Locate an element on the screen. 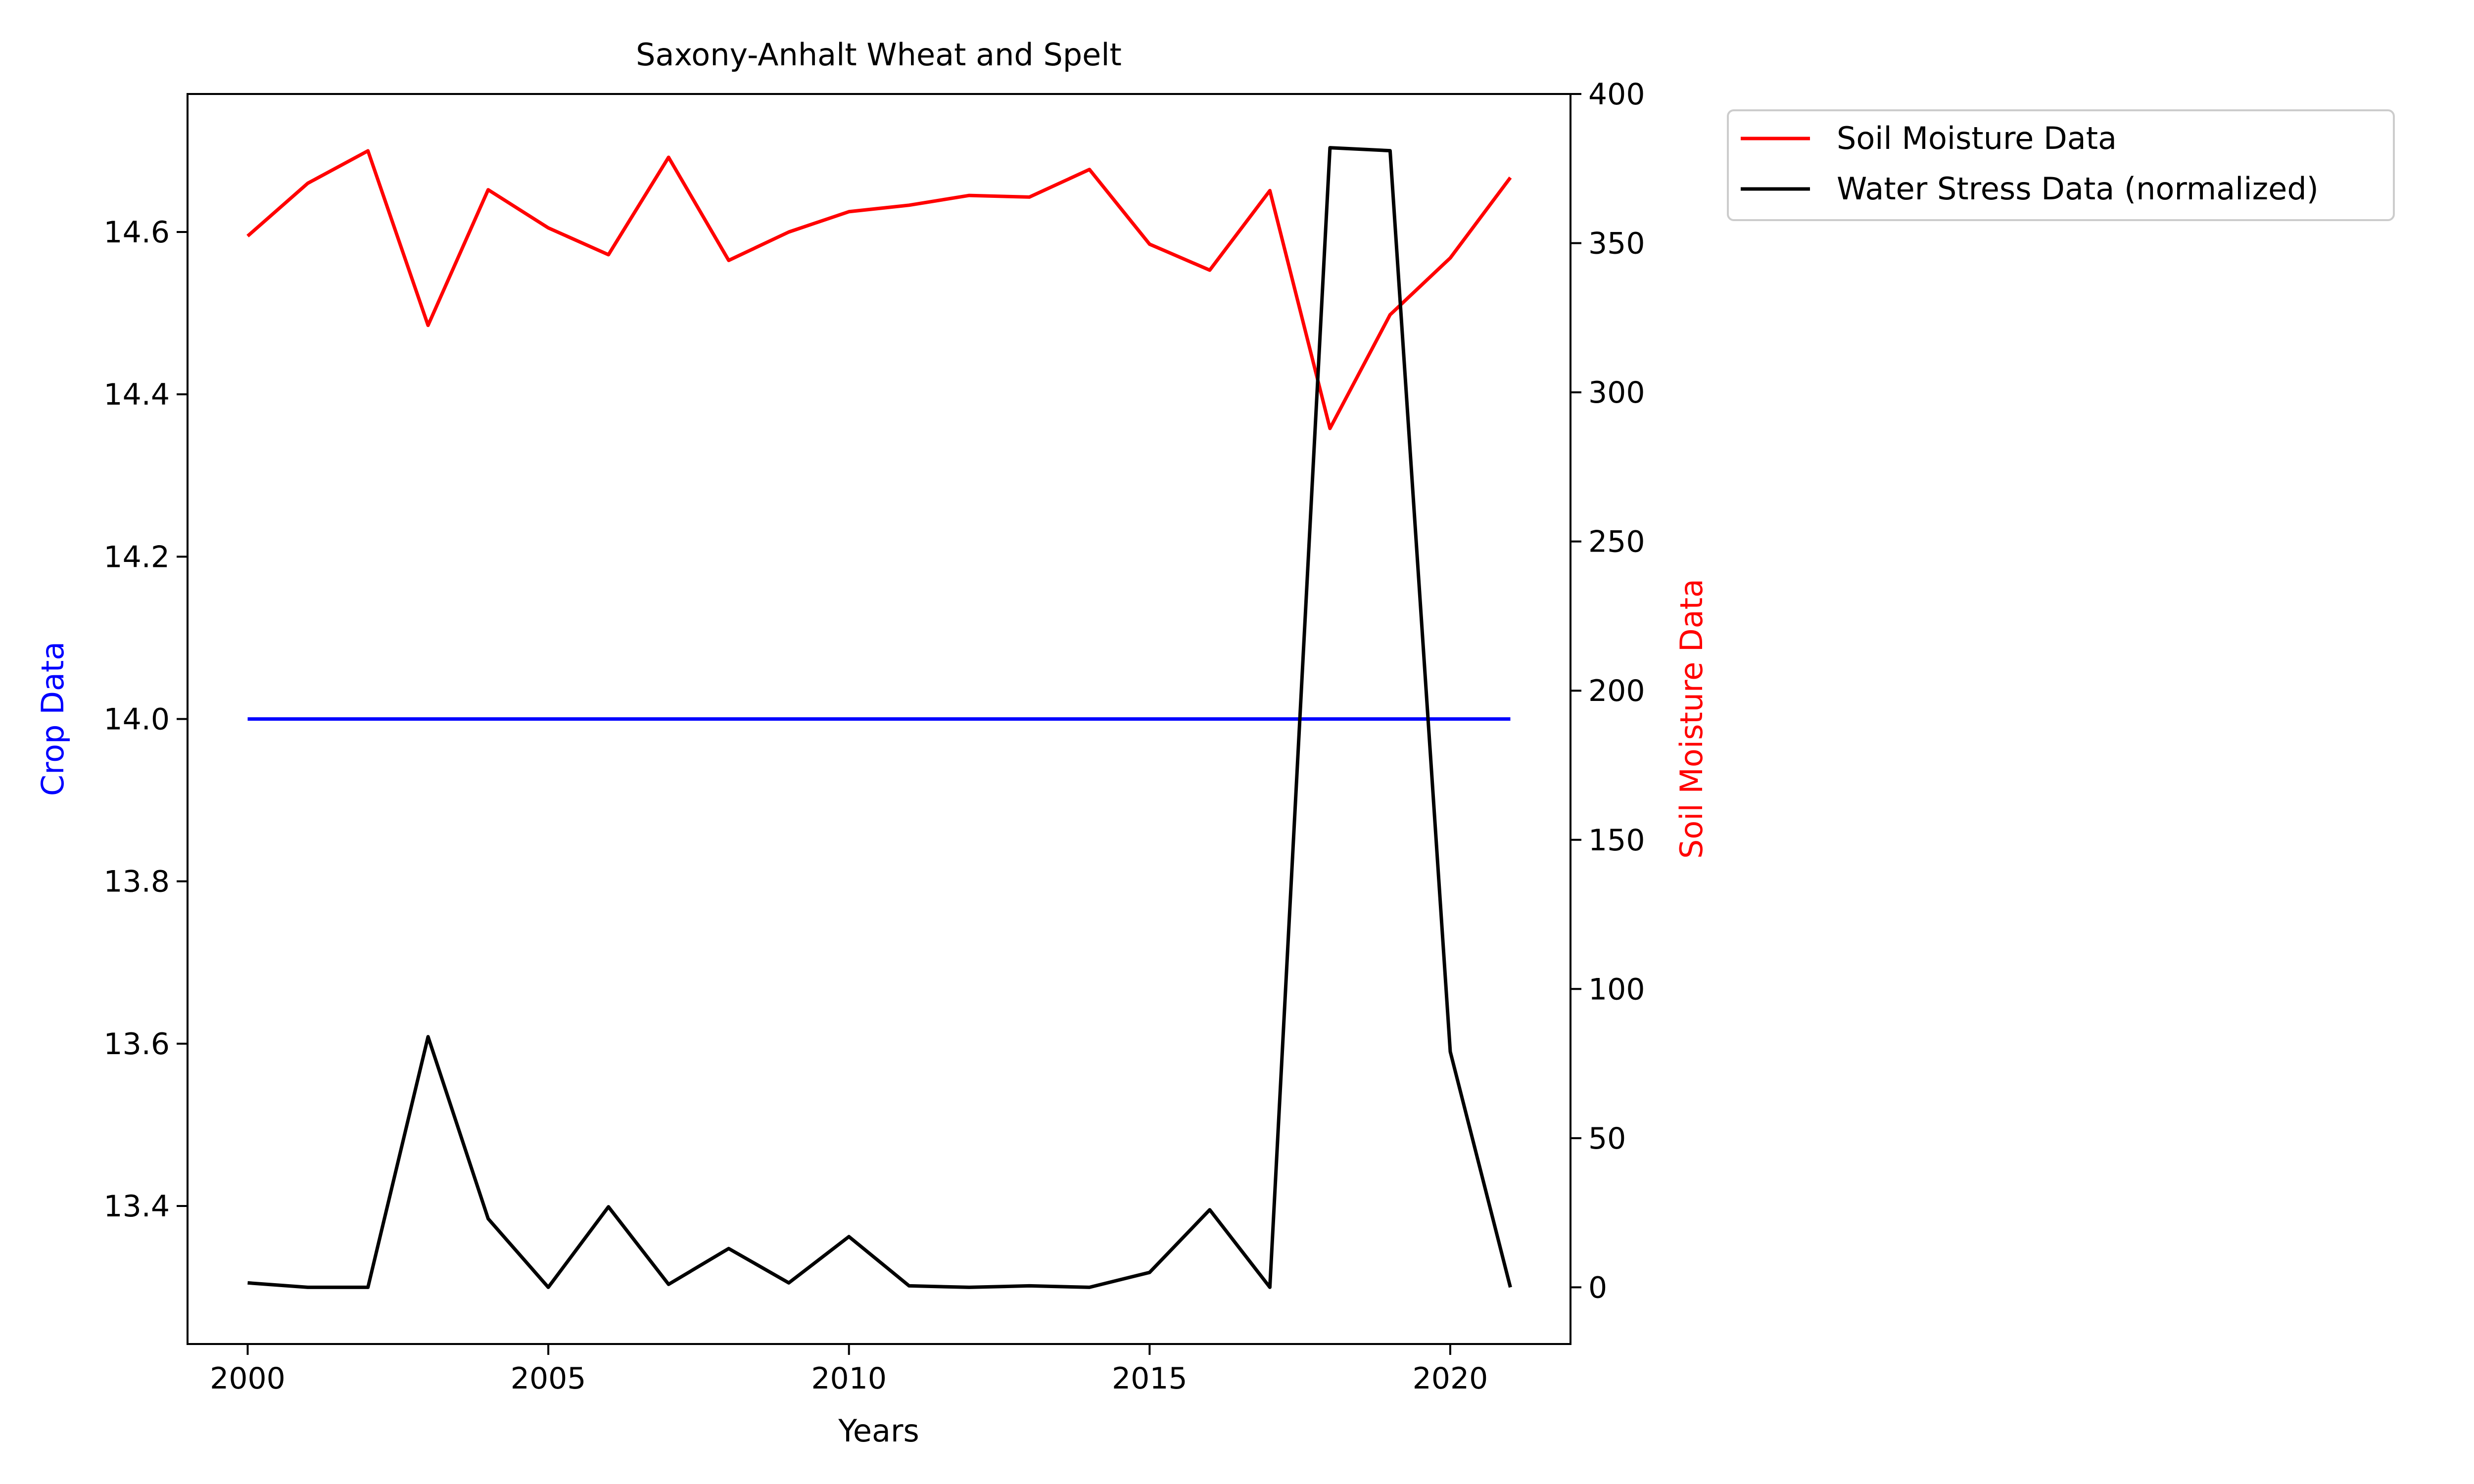 The image size is (2474, 1484). x-axis-label: Years is located at coordinates (878, 1431).